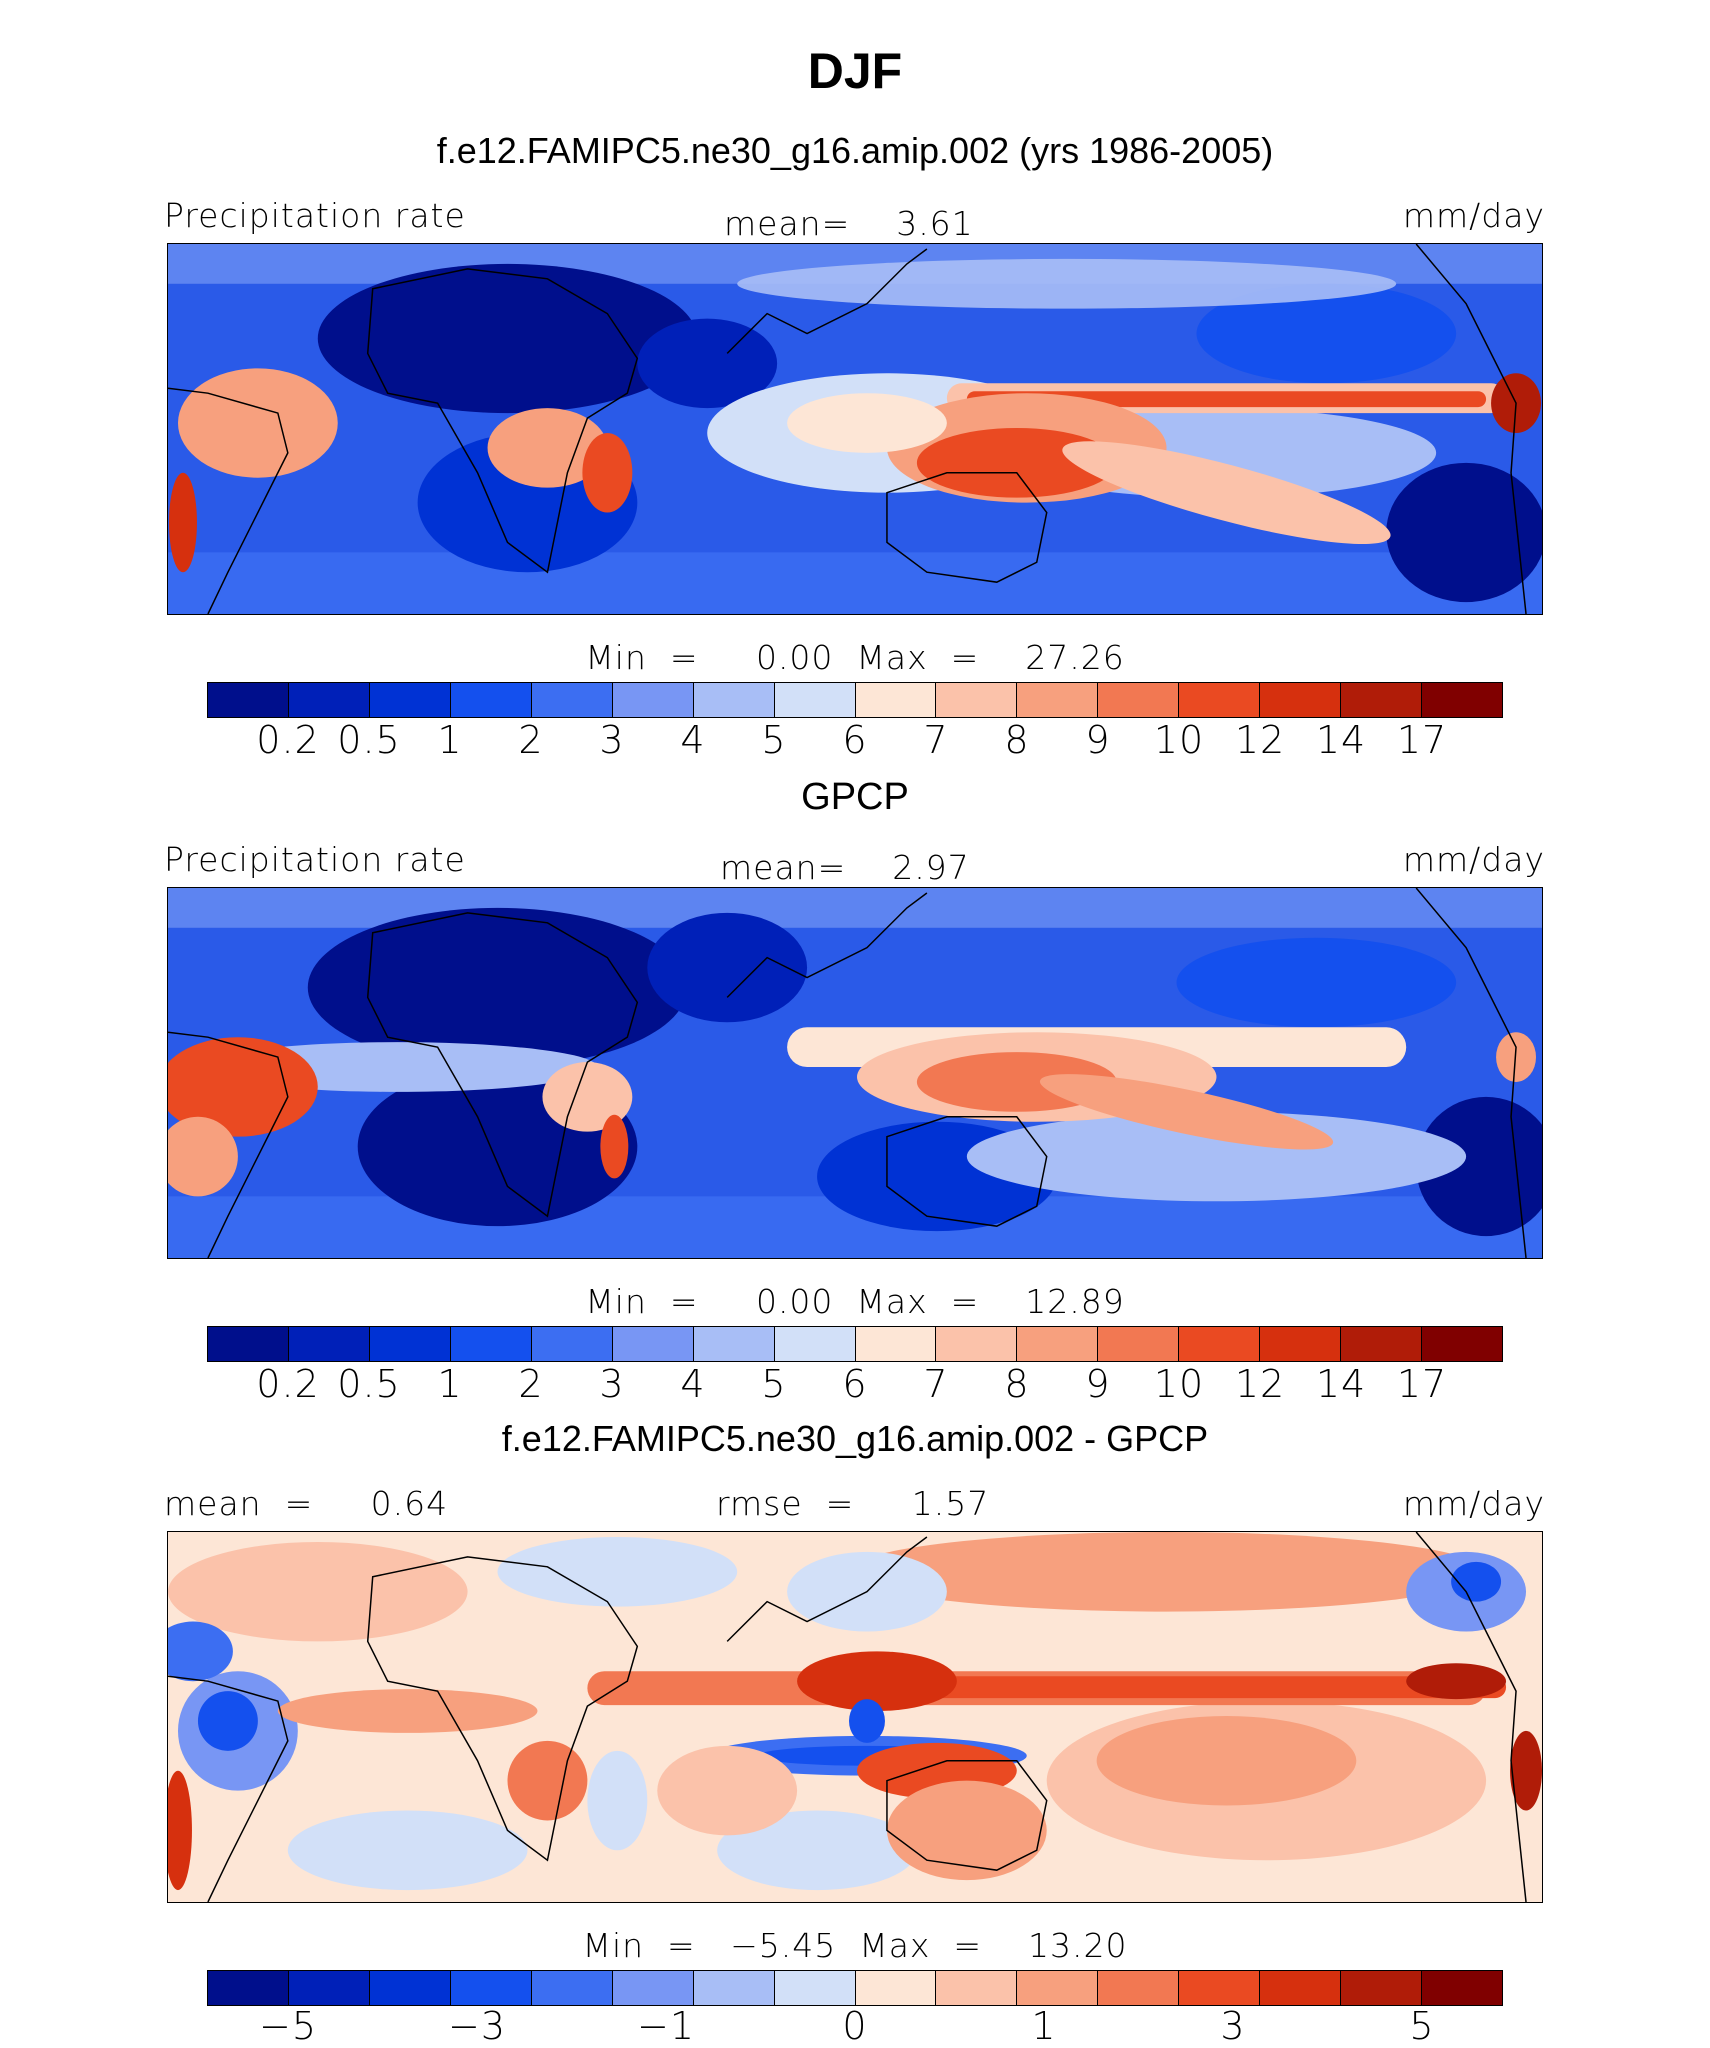  I want to click on panel-1-min-max: Min = 0.00 Max = 27.26, so click(855, 657).